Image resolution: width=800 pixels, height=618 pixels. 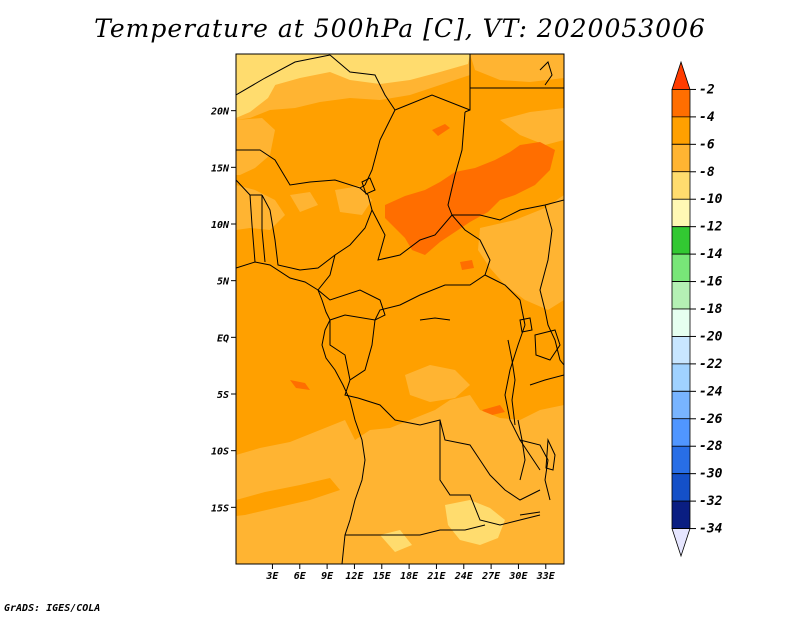 What do you see at coordinates (526, 325) in the screenshot?
I see `lake-kivu` at bounding box center [526, 325].